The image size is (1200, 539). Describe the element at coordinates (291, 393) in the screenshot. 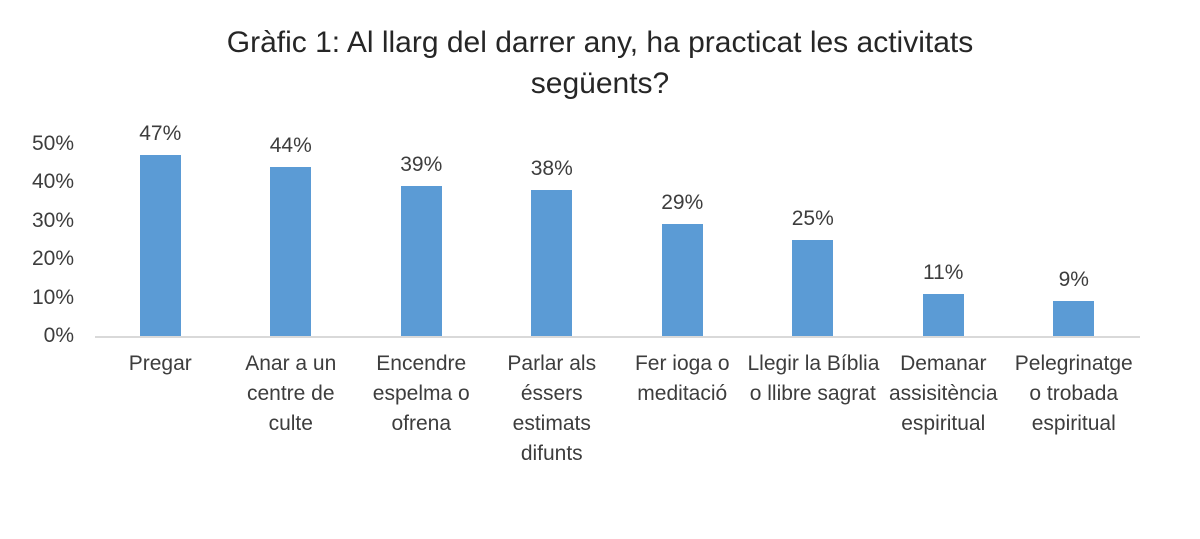

I see `x-axis-category-label: Anar a un centre de culte` at that location.